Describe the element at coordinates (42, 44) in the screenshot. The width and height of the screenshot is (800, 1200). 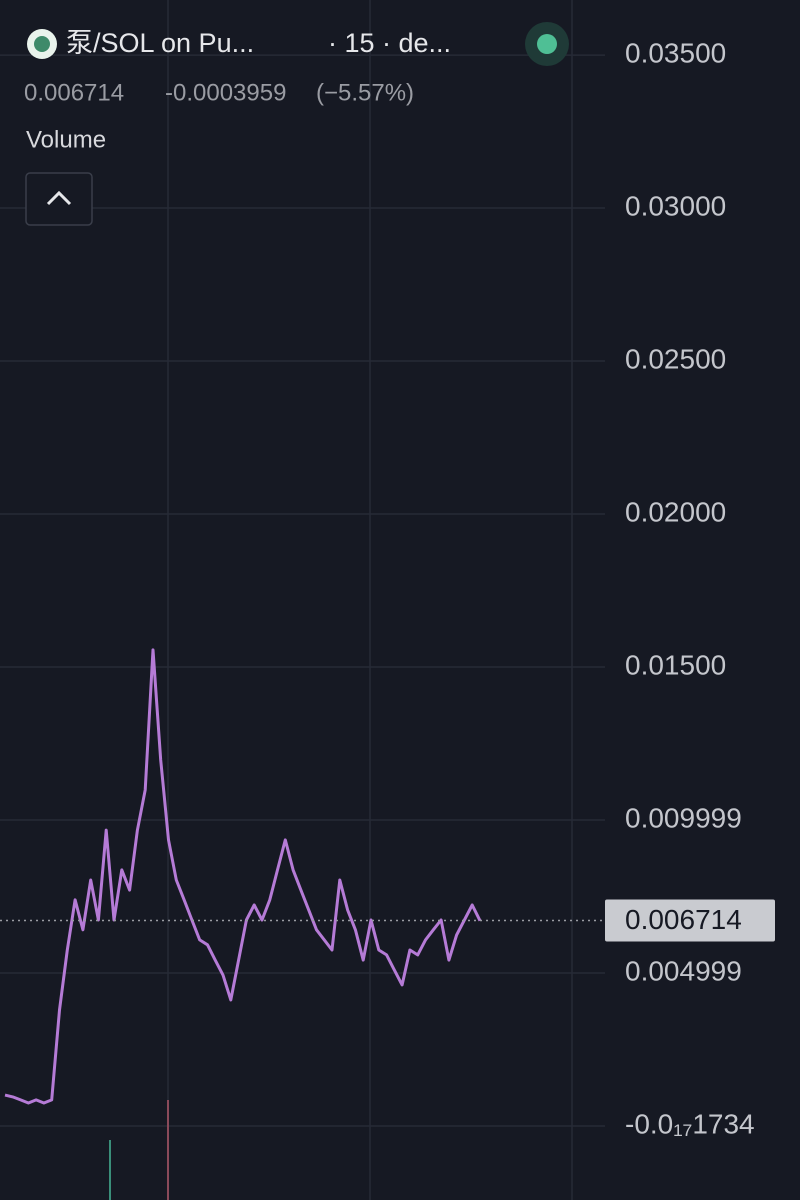
I see `token-icon-inner` at that location.